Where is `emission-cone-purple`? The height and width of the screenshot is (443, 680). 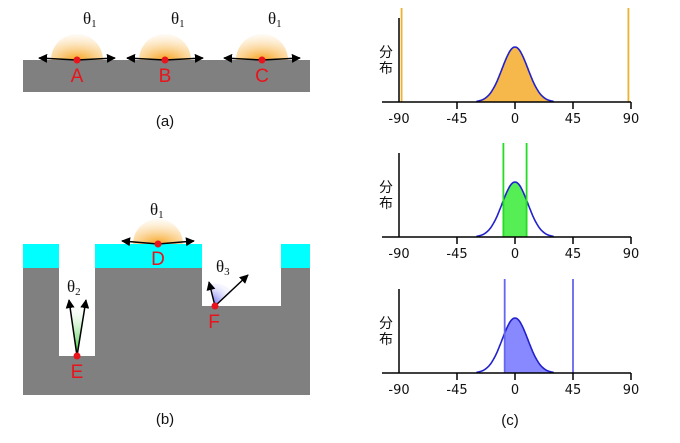 emission-cone-purple is located at coordinates (221, 294).